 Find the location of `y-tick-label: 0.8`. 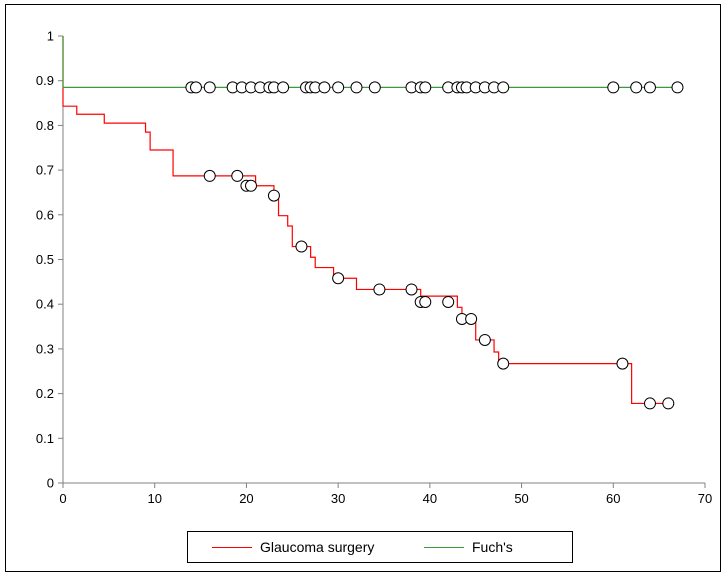

y-tick-label: 0.8 is located at coordinates (45, 125).